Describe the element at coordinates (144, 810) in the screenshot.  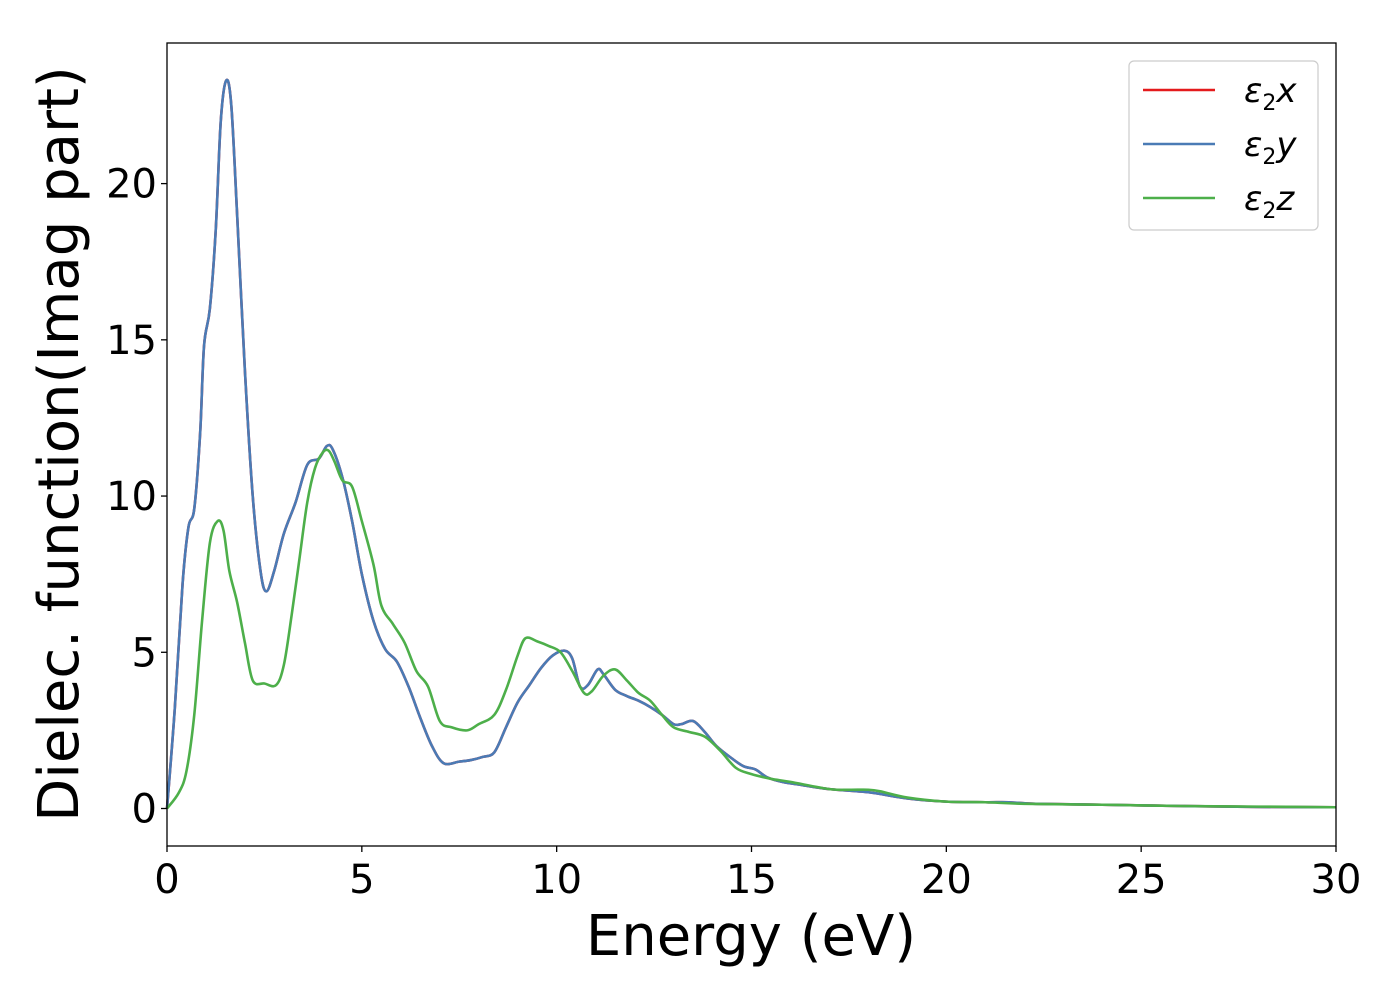
I see `y-tick-label: 0` at that location.